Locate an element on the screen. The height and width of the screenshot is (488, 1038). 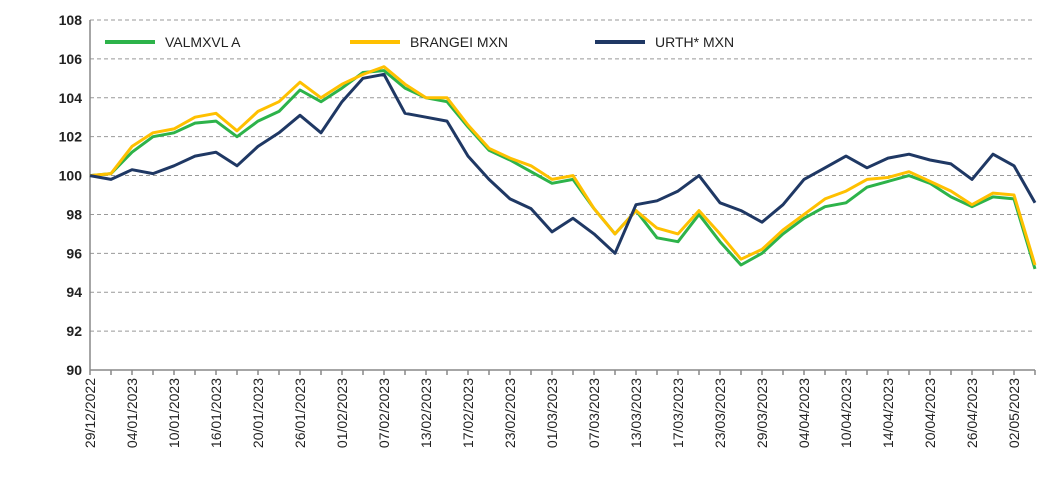
legend-label: URTH* MXN is located at coordinates (694, 42).